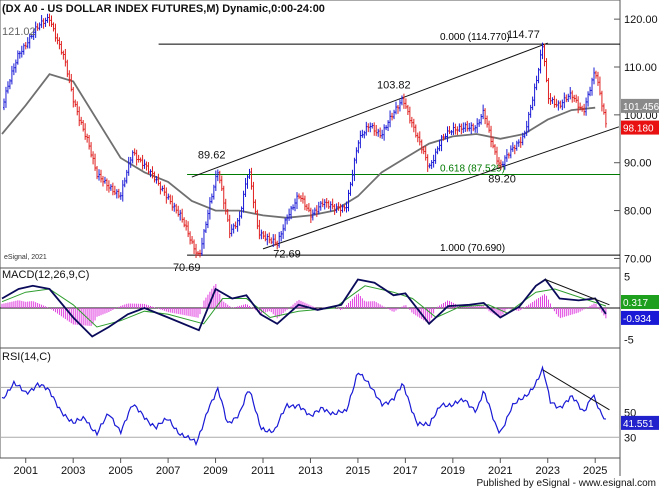 The image size is (663, 490). Describe the element at coordinates (25, 471) in the screenshot. I see `x-tick-label: 2001` at that location.